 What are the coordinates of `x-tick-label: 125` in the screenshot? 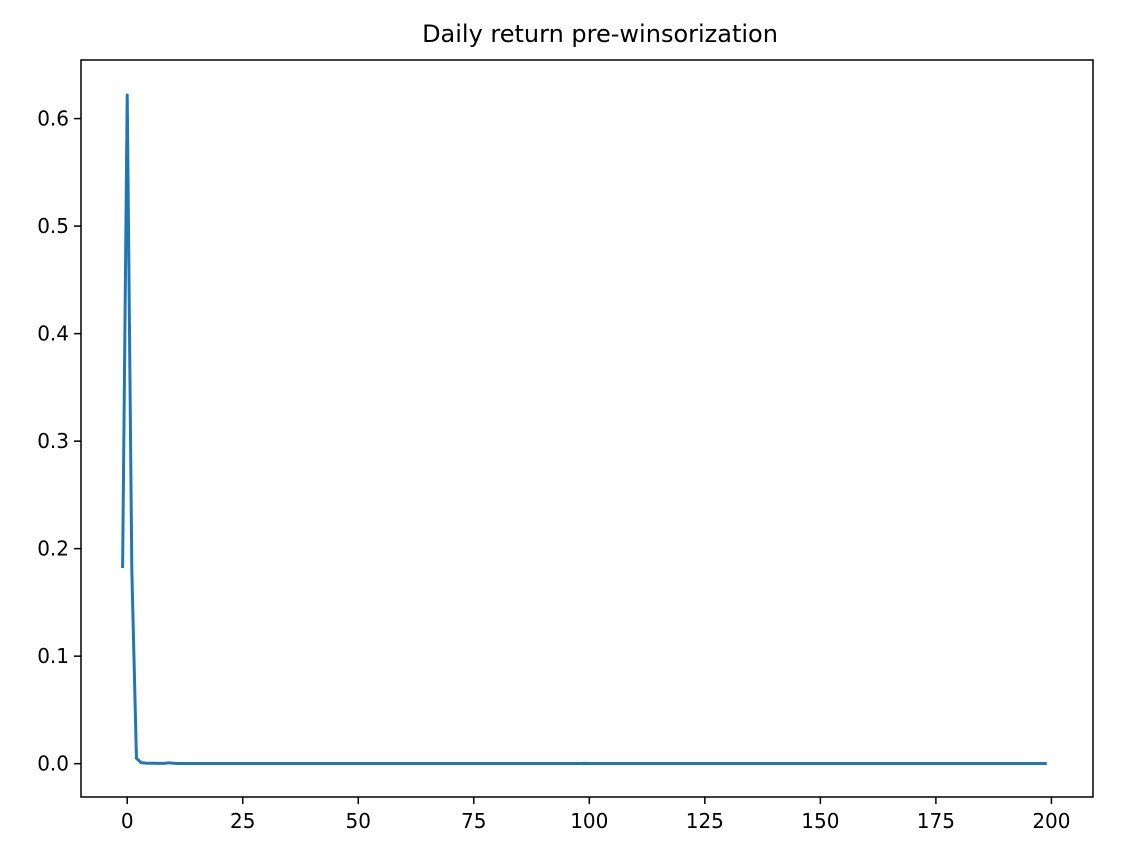 It's located at (705, 821).